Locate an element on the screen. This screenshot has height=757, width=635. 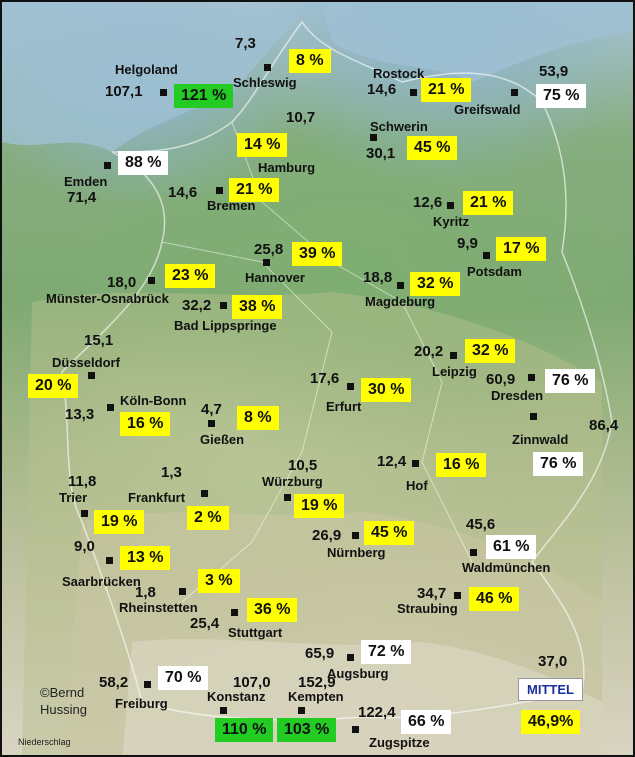
station-rheinstetten-name: Rheinstetten is located at coordinates (158, 607).